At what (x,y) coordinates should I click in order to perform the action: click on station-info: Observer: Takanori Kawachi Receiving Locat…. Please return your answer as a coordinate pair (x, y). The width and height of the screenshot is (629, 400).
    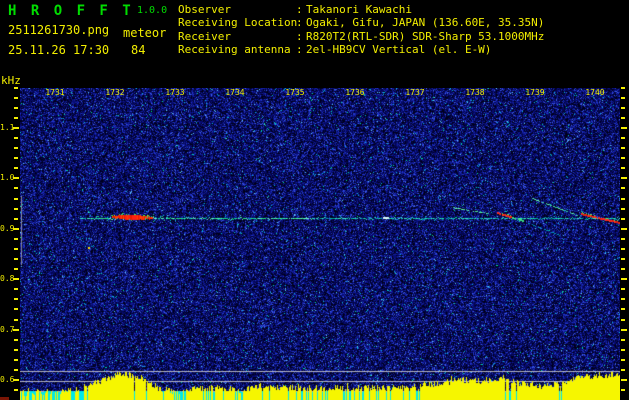
    Looking at the image, I should click on (361, 30).